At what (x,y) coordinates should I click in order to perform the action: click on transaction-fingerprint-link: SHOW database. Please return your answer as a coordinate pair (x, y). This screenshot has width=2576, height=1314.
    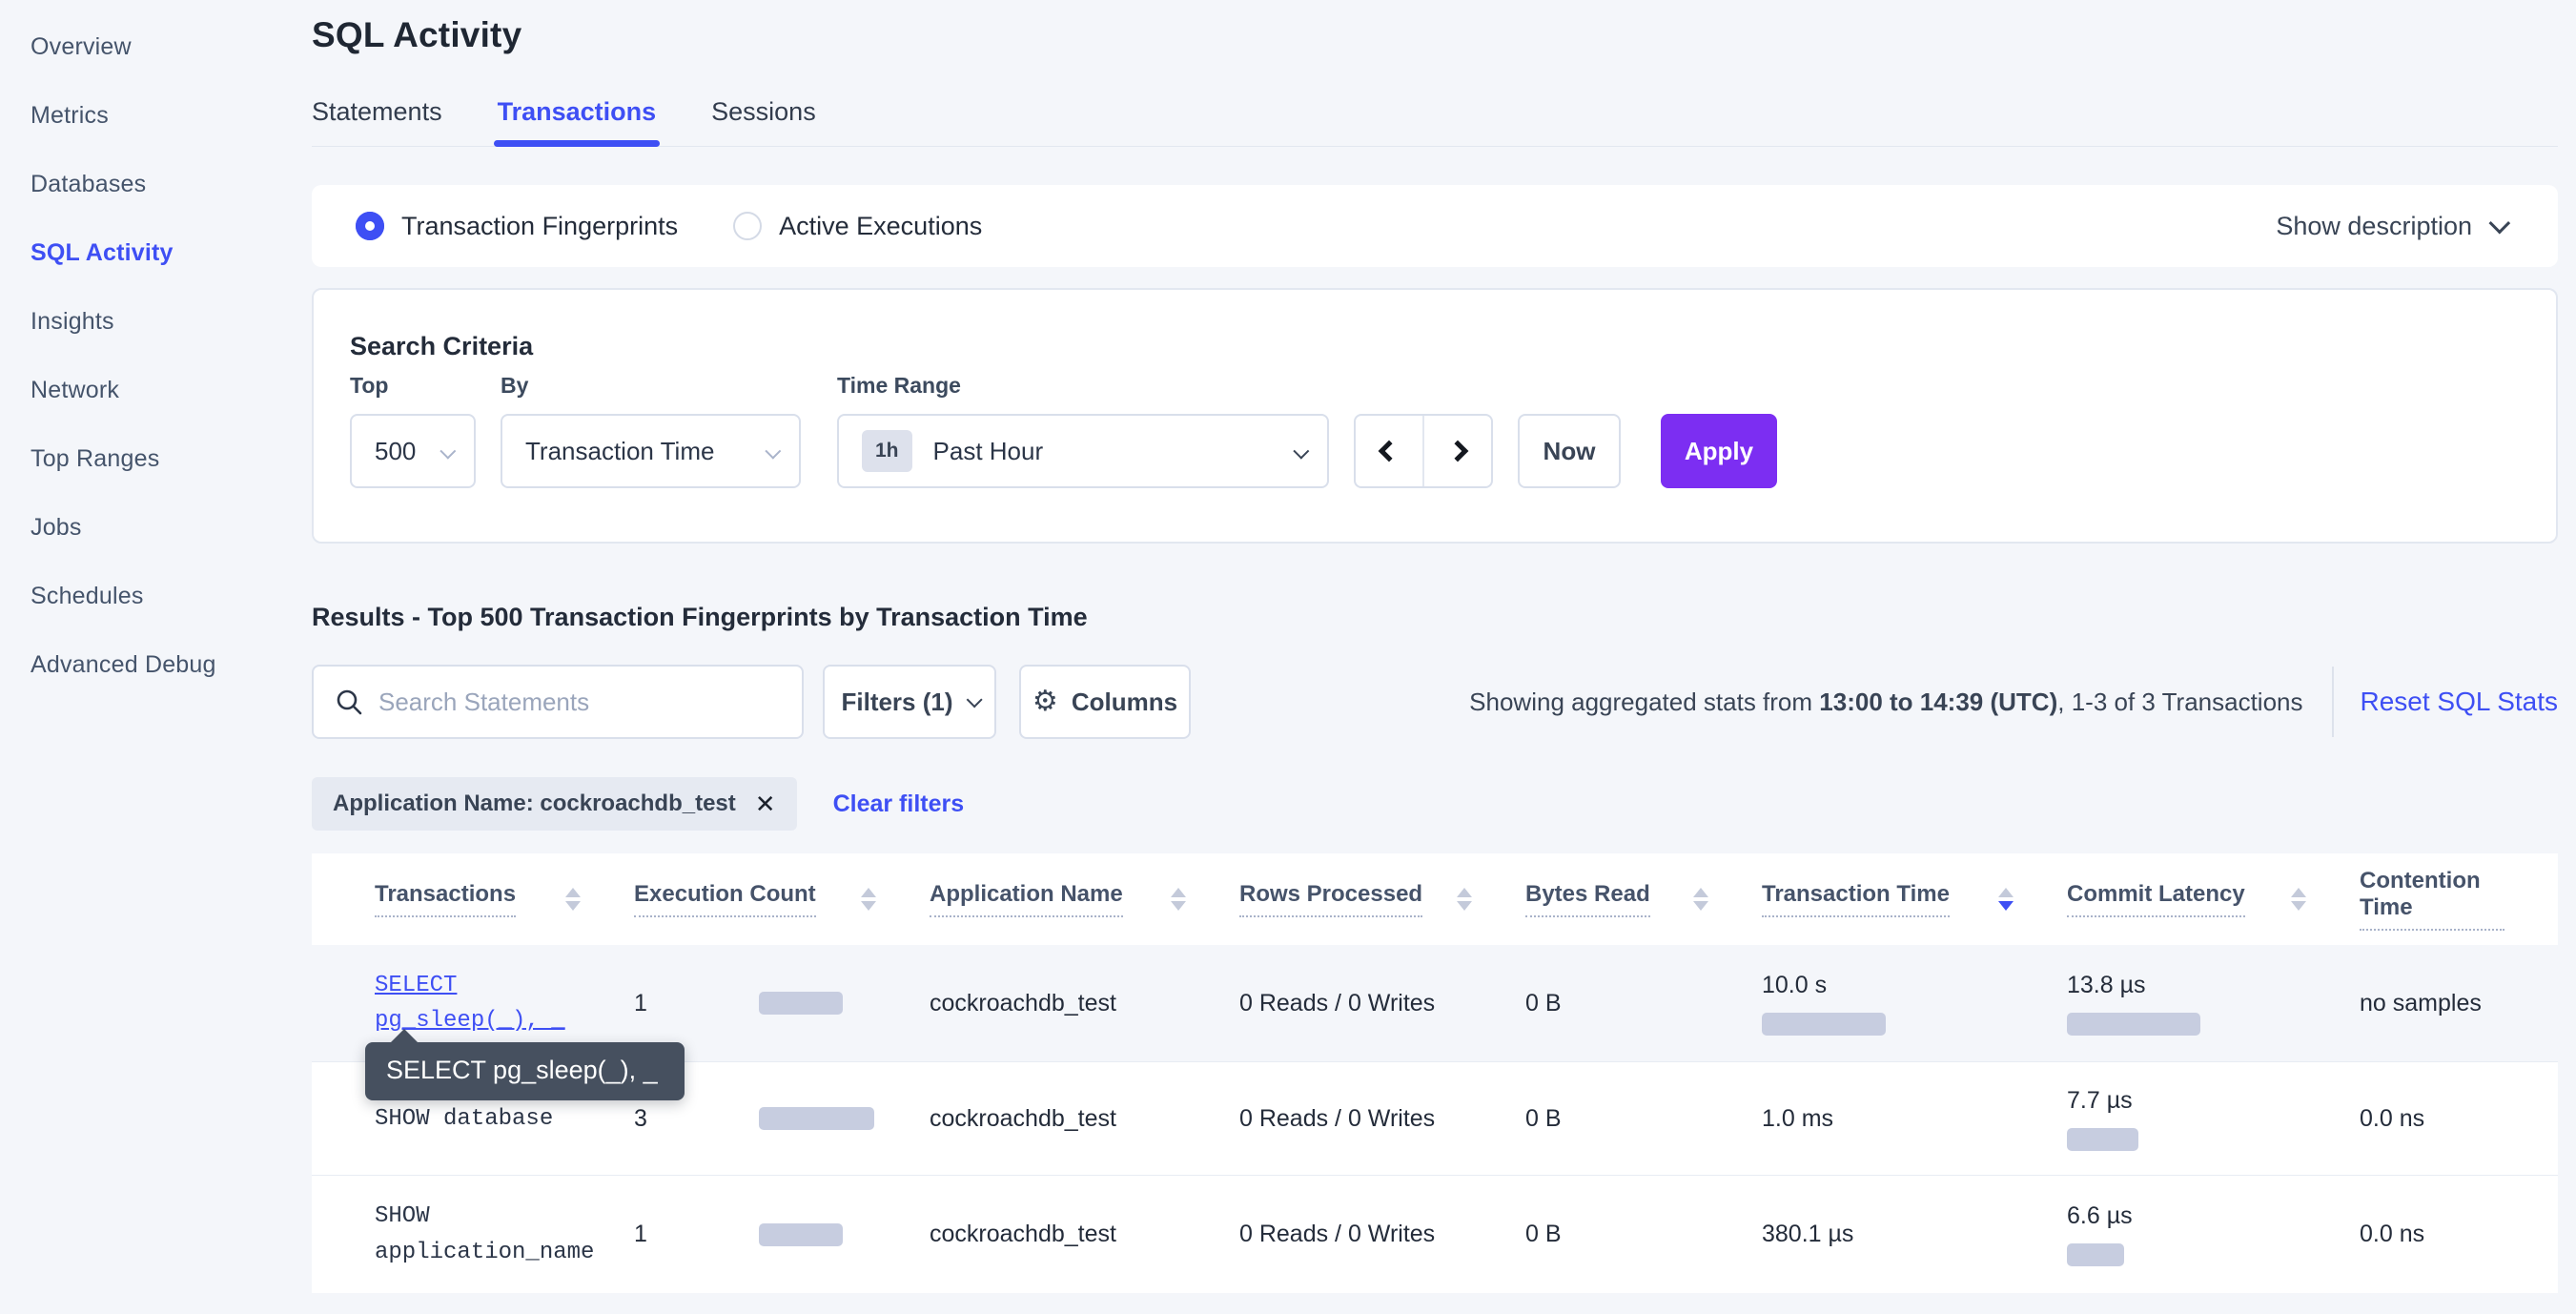
    Looking at the image, I should click on (465, 1118).